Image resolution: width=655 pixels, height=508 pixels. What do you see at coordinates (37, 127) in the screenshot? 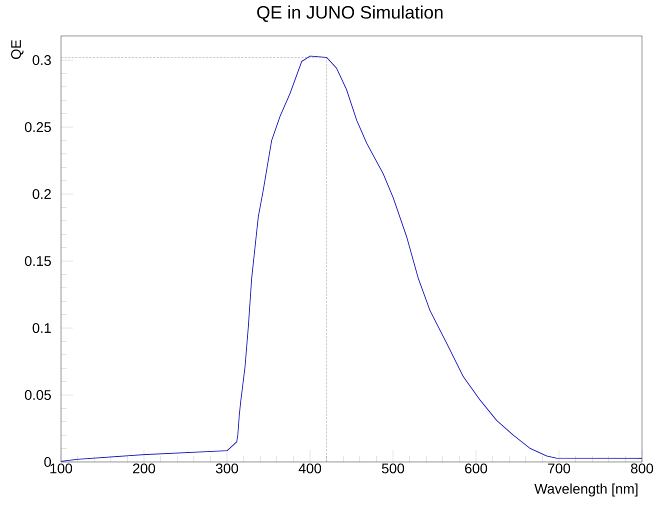
I see `y-tick-label: 0.25` at bounding box center [37, 127].